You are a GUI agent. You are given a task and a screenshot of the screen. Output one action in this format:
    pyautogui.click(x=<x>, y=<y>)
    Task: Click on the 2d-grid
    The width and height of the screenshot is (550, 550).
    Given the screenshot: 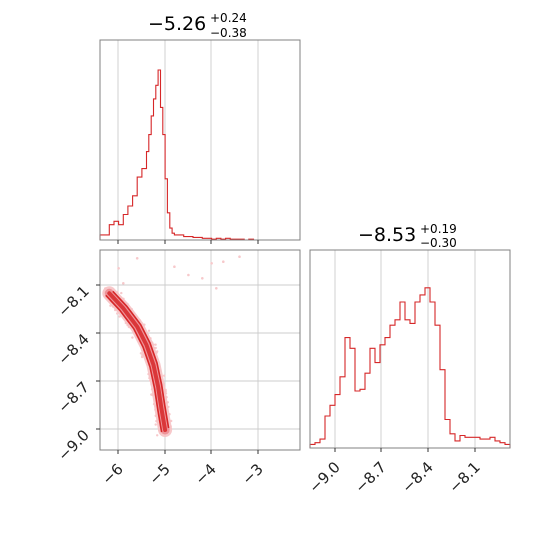 What is the action you would take?
    pyautogui.click(x=200, y=350)
    